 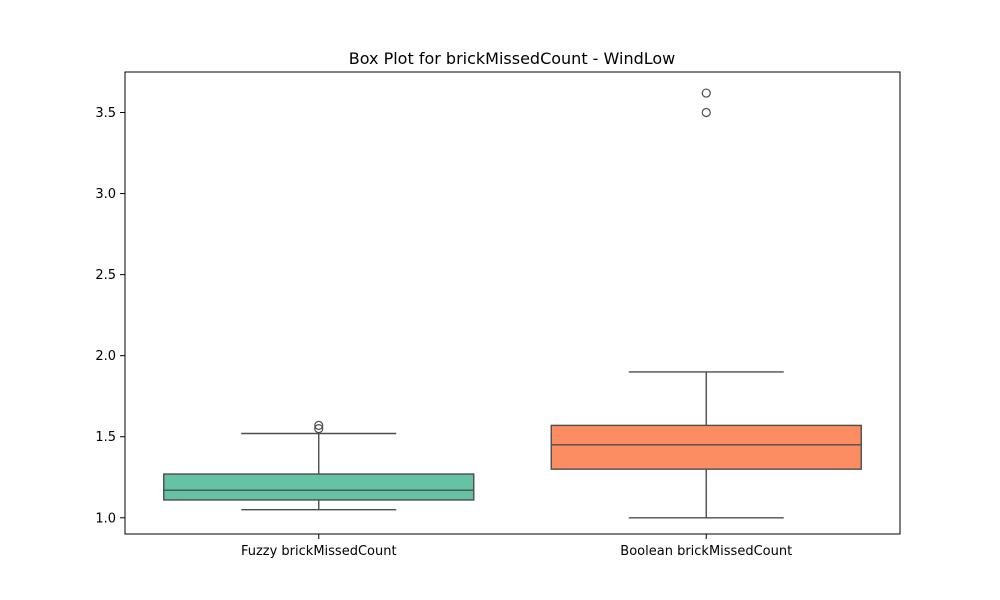 What do you see at coordinates (105, 518) in the screenshot?
I see `y-tick-label: 1.0` at bounding box center [105, 518].